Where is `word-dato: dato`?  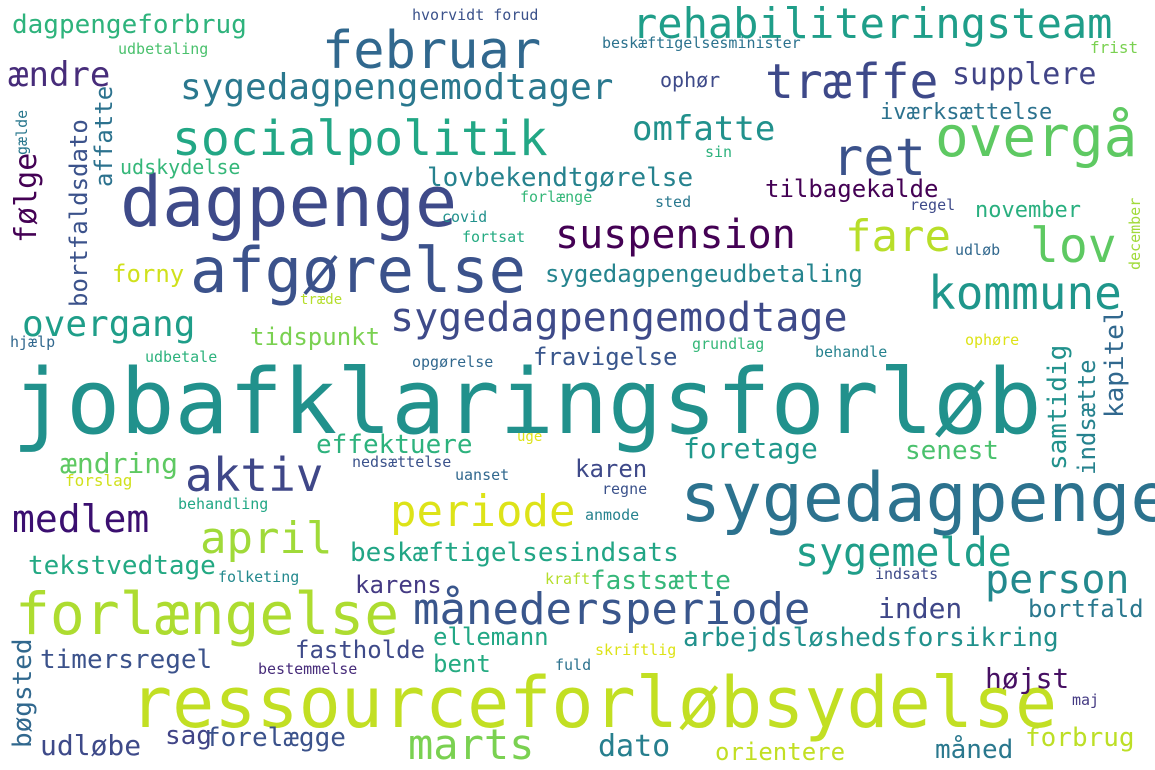
word-dato: dato is located at coordinates (634, 746).